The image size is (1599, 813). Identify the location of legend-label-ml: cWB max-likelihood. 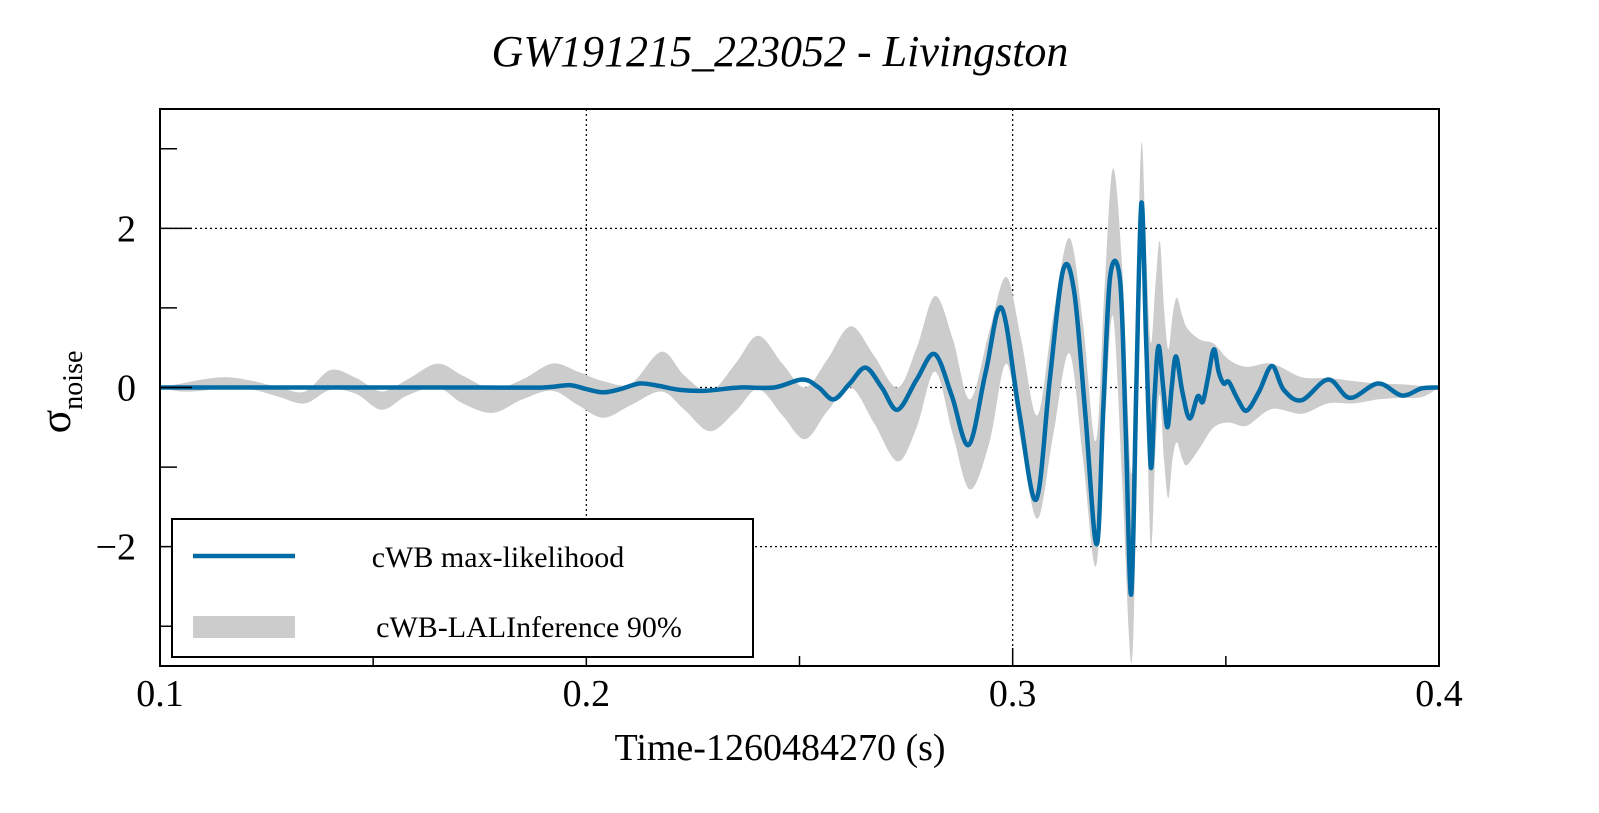
(498, 557).